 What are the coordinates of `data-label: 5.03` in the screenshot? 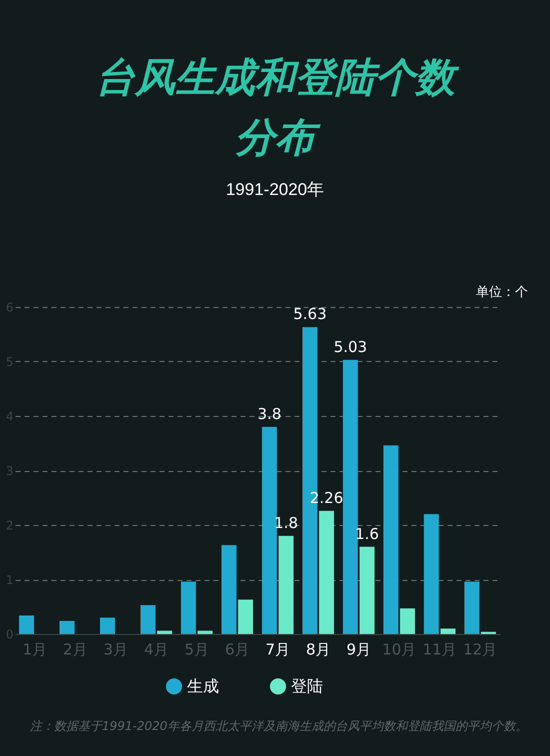 It's located at (351, 347).